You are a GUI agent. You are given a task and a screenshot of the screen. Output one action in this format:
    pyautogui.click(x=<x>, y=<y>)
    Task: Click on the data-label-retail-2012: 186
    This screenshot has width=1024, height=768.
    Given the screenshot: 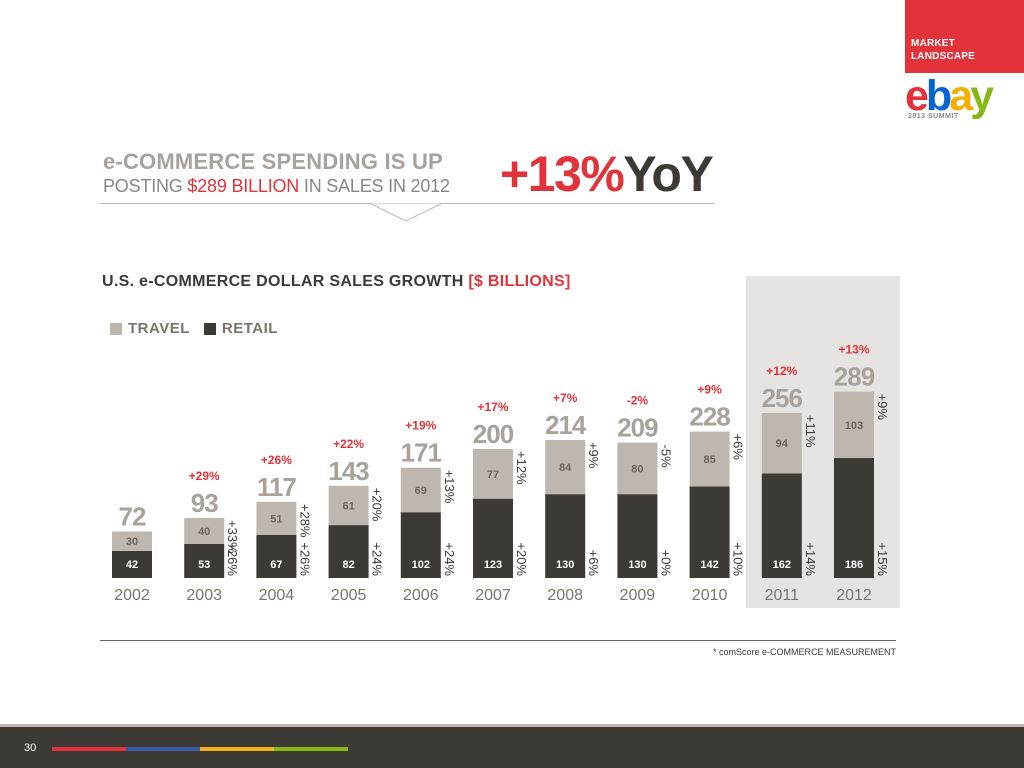 What is the action you would take?
    pyautogui.click(x=854, y=565)
    